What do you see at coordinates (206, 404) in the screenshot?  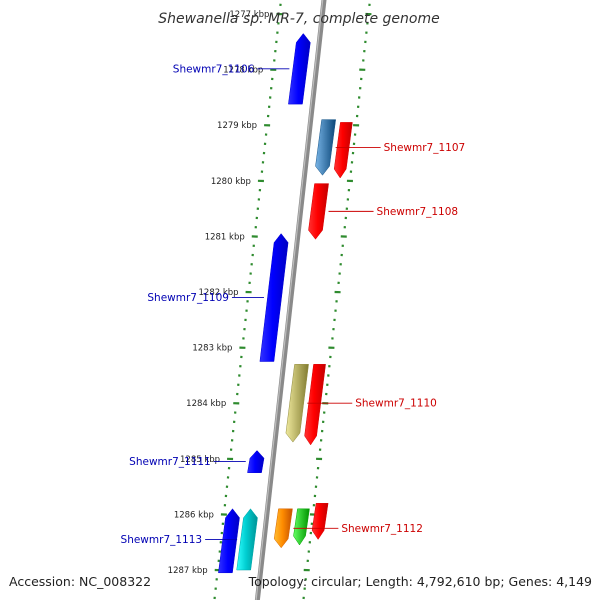 I see `tick-label: 1284 kbp` at bounding box center [206, 404].